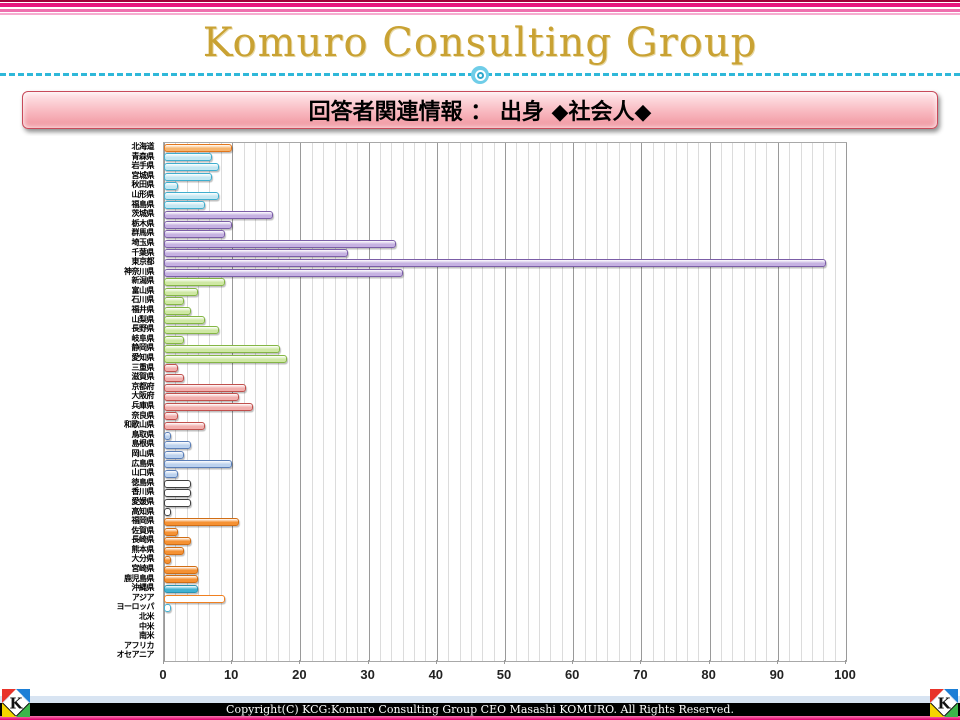 Image resolution: width=960 pixels, height=720 pixels. I want to click on bottom-pink-strip, so click(480, 718).